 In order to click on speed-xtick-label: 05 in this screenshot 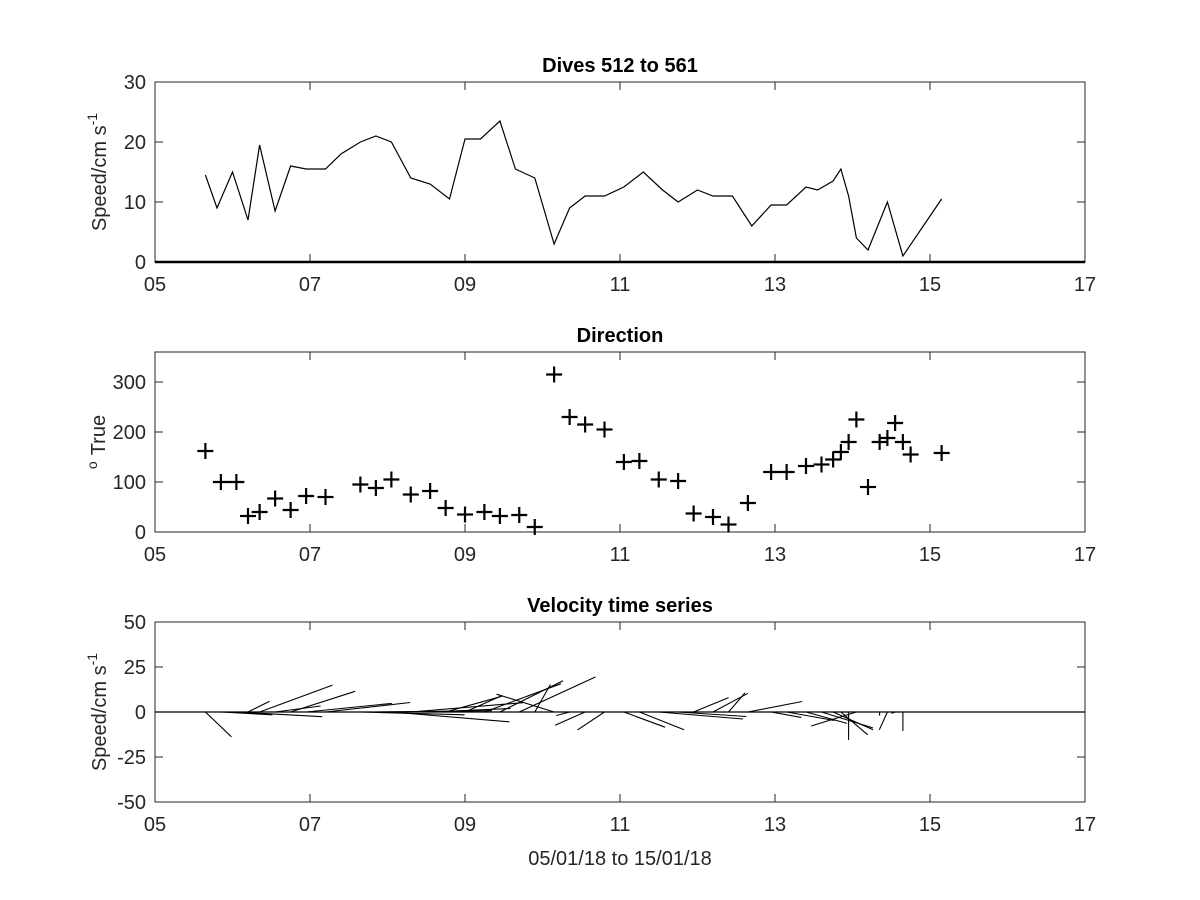, I will do `click(155, 285)`.